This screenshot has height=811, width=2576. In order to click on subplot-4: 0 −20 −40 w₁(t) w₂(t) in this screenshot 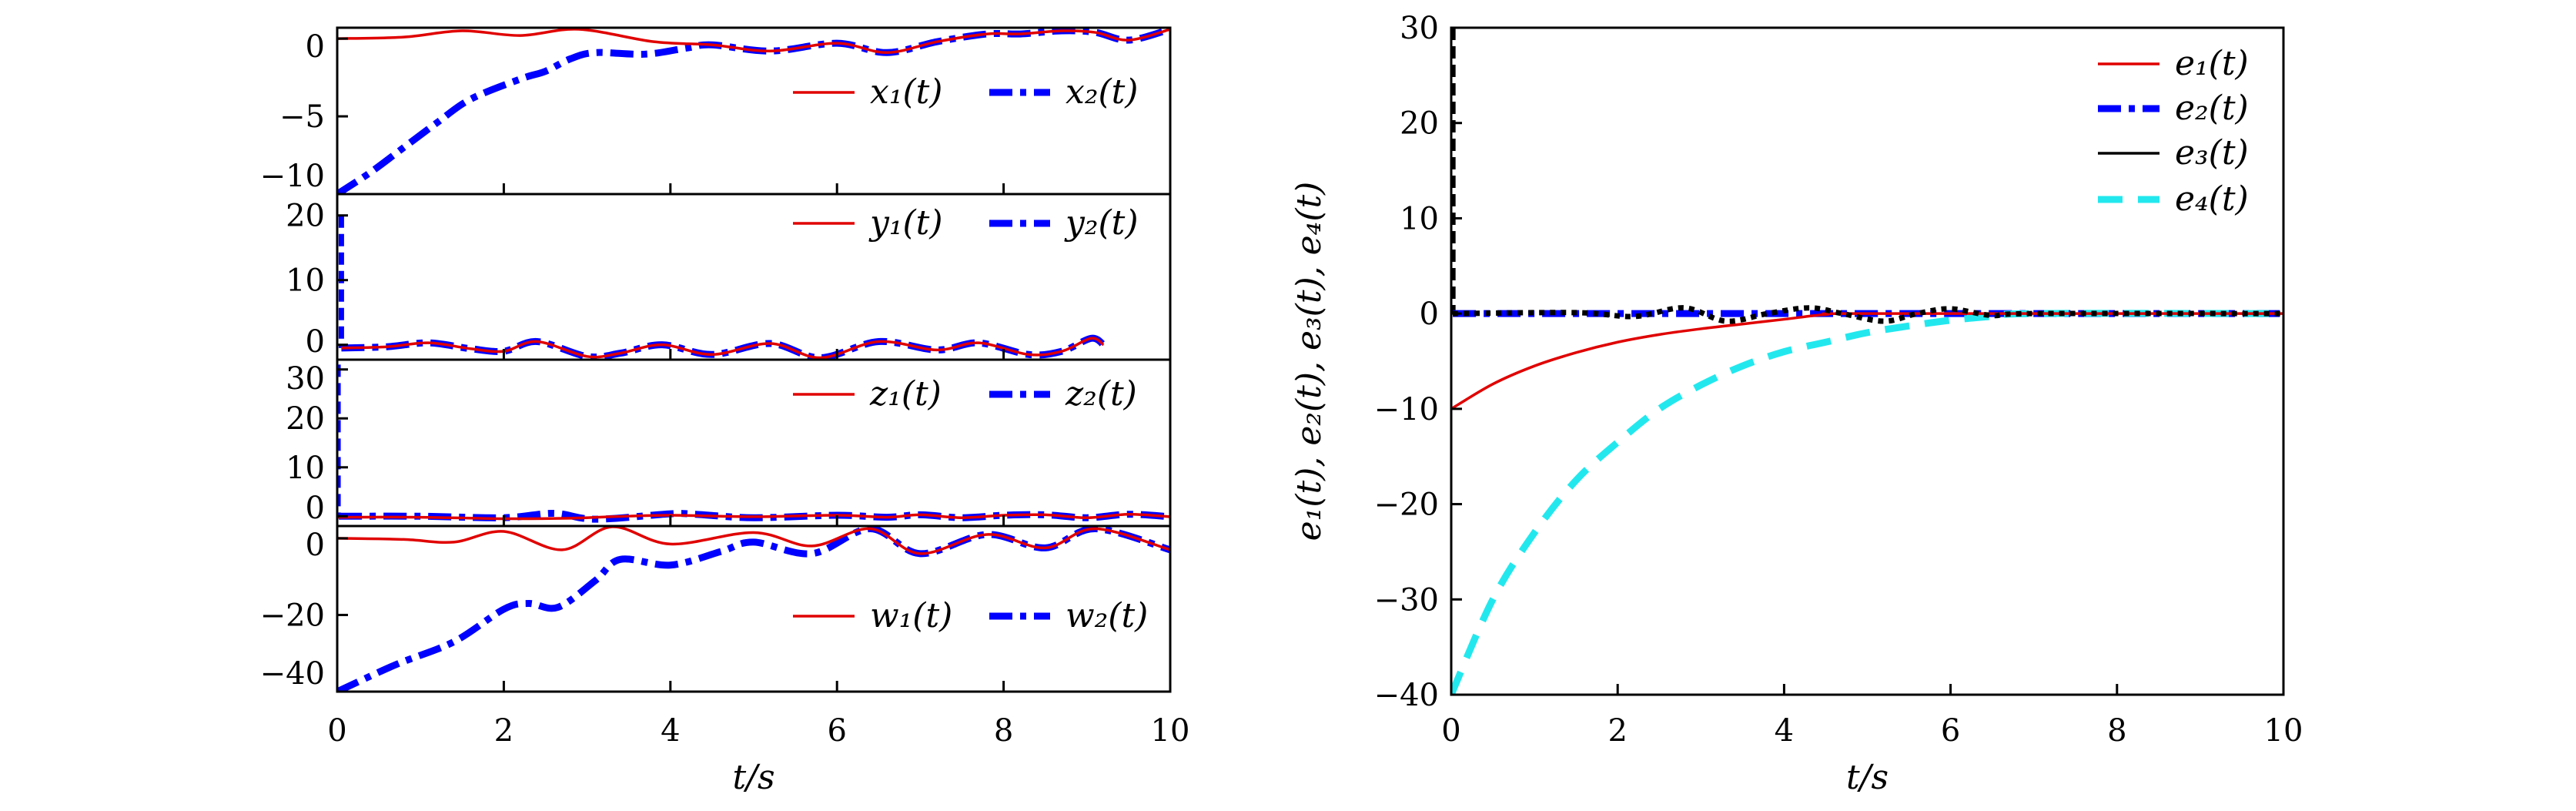, I will do `click(716, 608)`.